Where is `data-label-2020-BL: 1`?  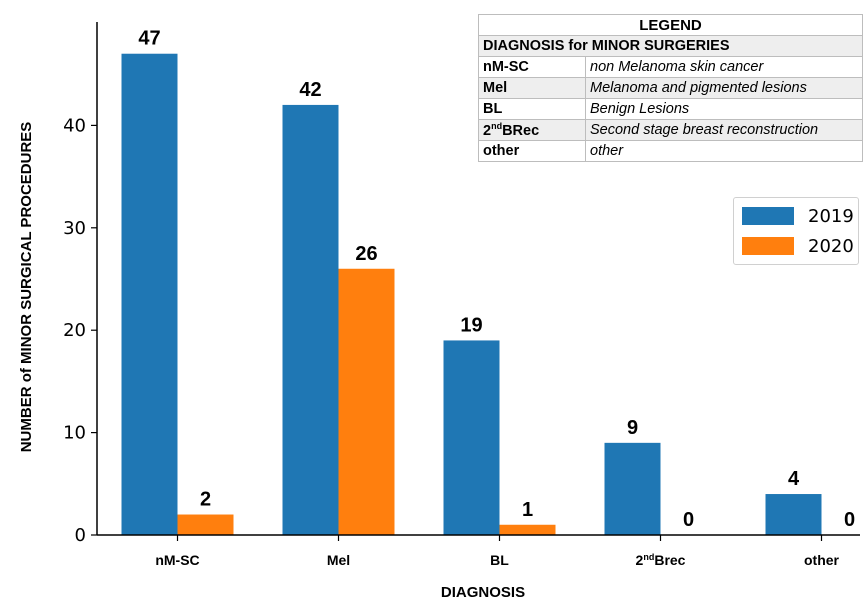 data-label-2020-BL: 1 is located at coordinates (527, 510).